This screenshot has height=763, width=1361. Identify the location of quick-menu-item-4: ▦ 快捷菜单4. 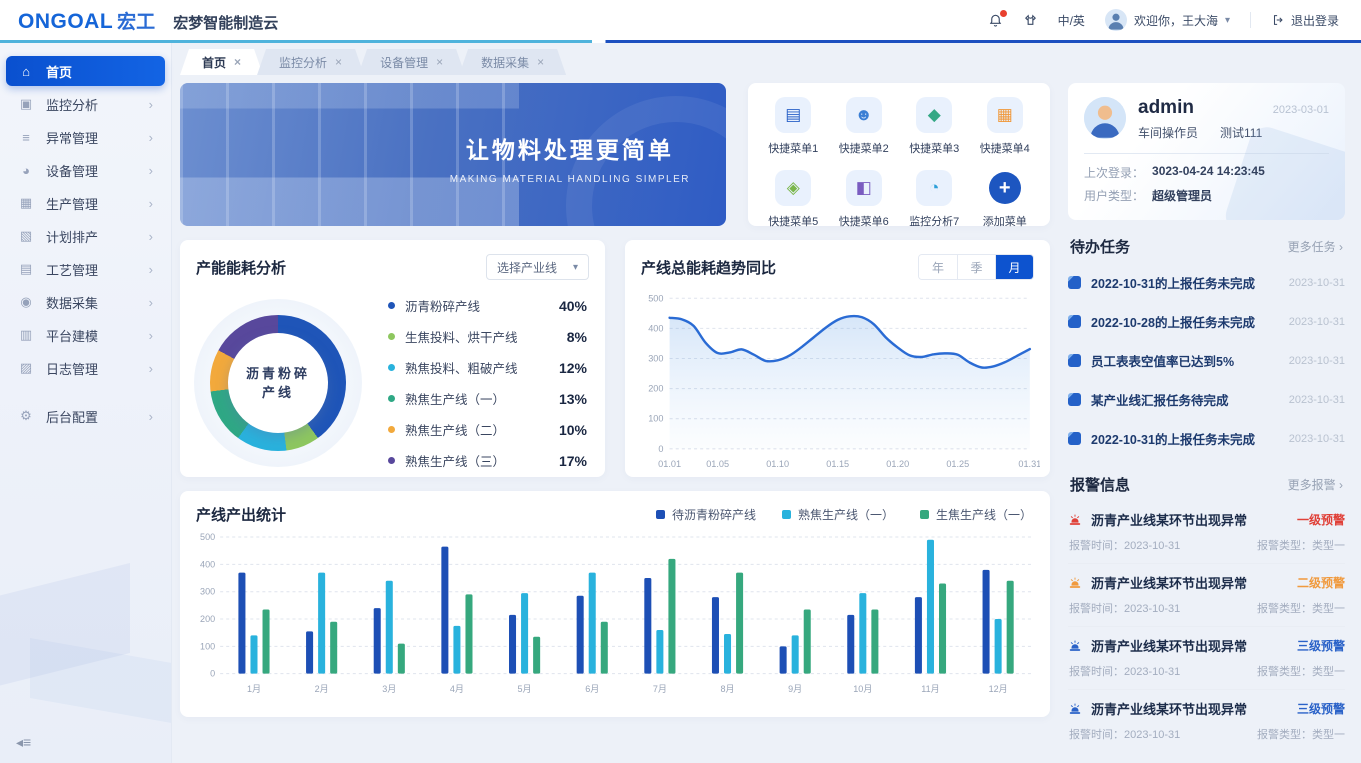
(1005, 126).